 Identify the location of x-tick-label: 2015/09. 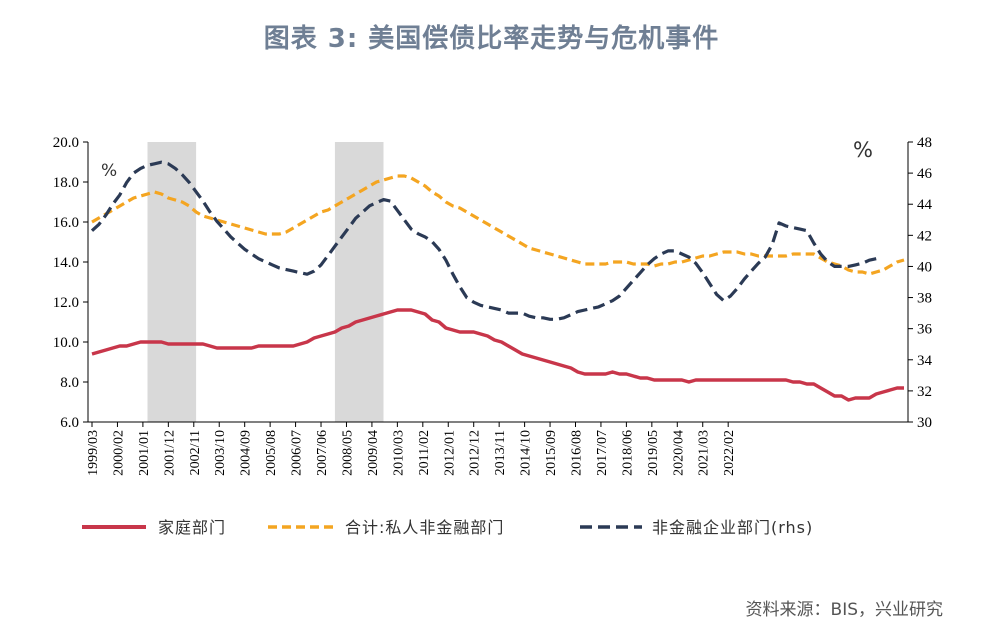
(551, 453).